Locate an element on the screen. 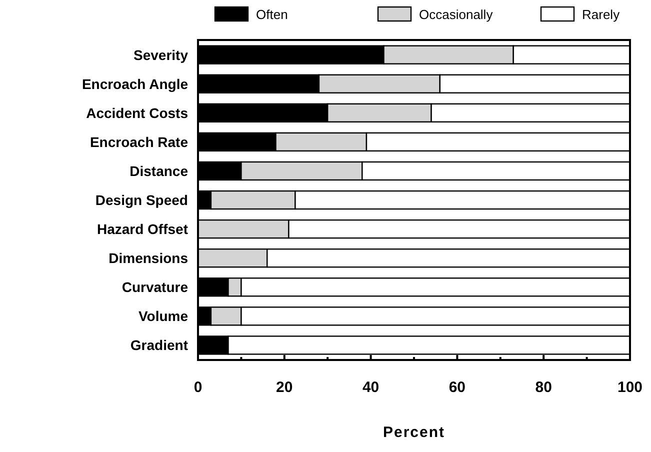  y-tick-label: Dimensions is located at coordinates (148, 258).